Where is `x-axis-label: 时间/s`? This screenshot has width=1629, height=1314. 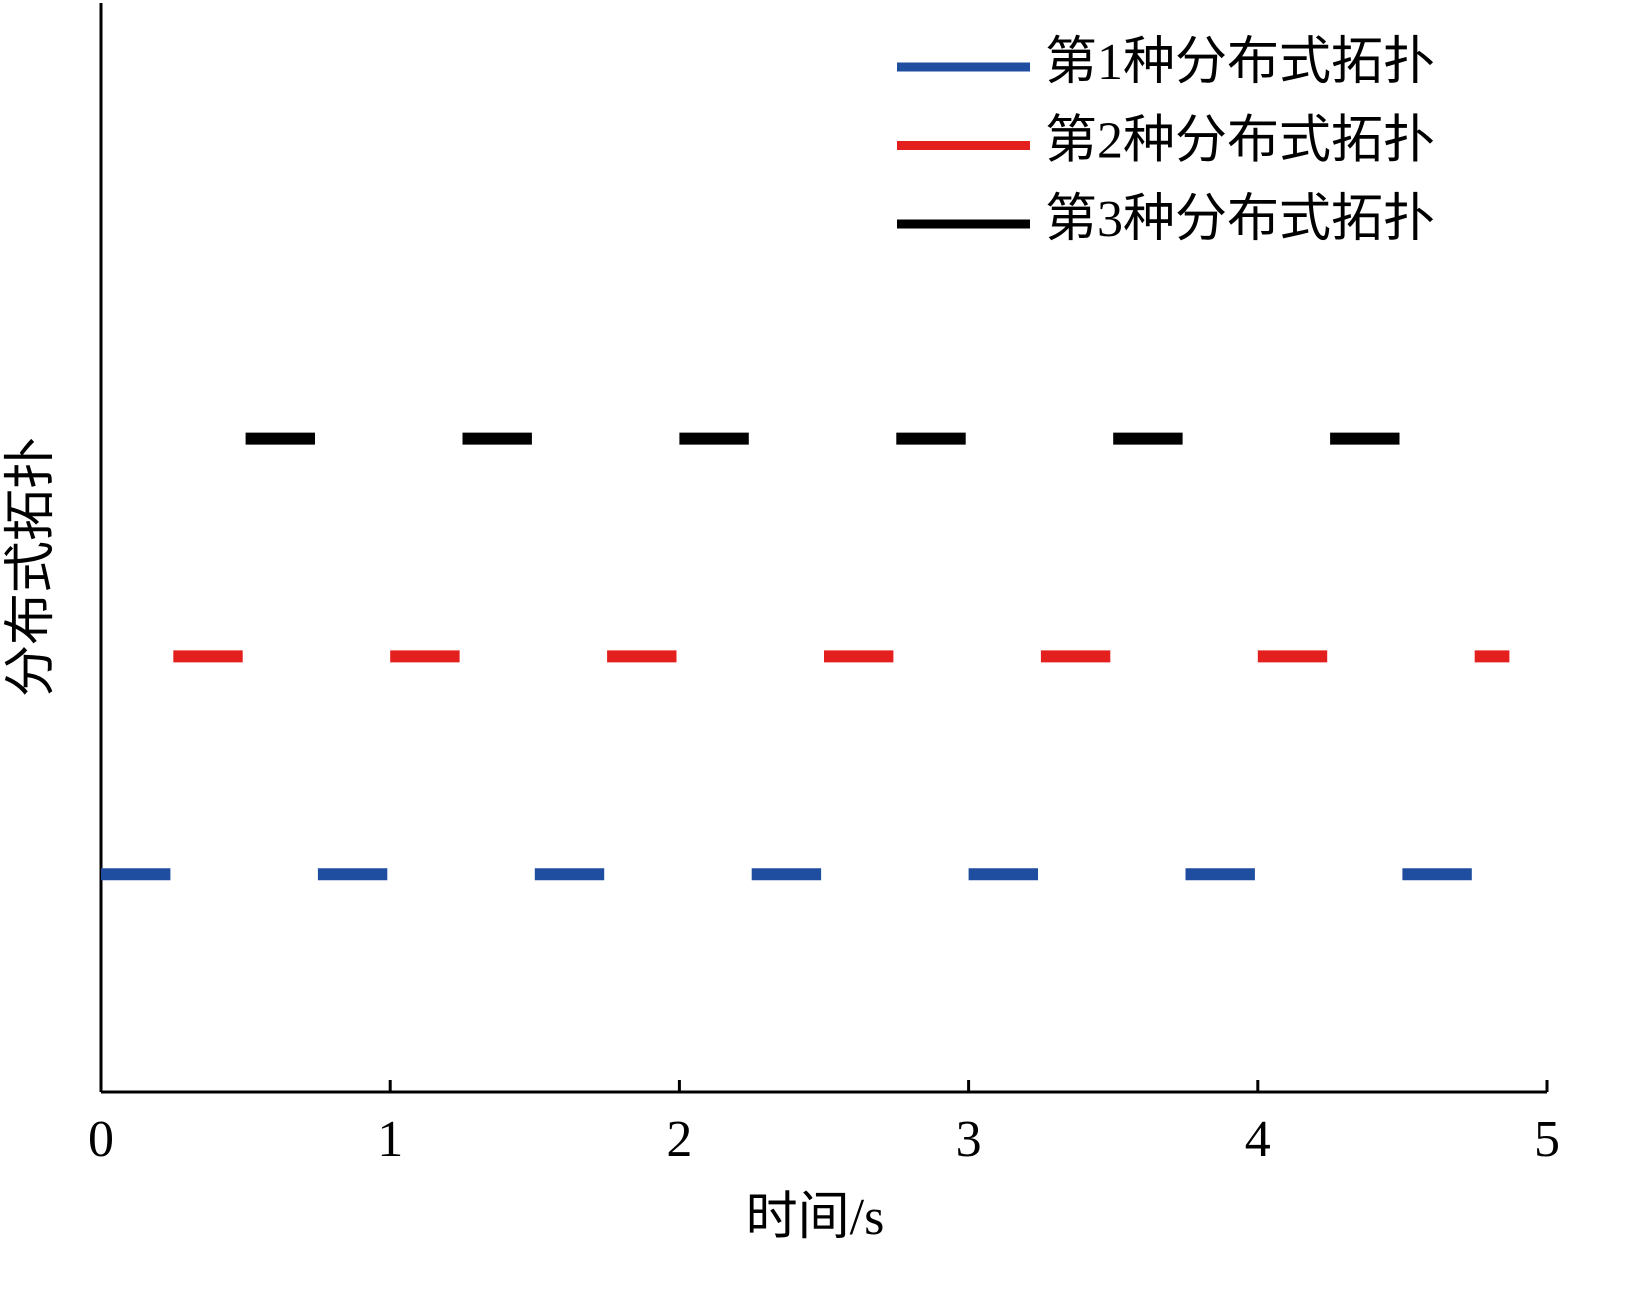 x-axis-label: 时间/s is located at coordinates (815, 1217).